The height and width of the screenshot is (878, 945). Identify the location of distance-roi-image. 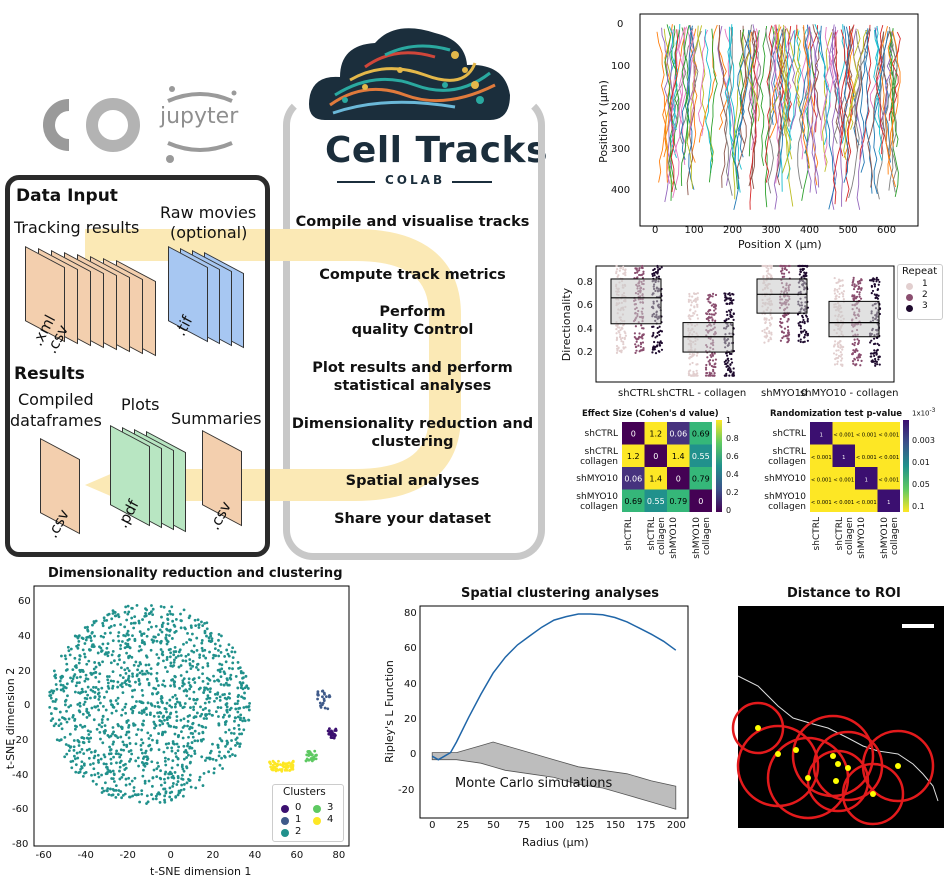
(837, 717).